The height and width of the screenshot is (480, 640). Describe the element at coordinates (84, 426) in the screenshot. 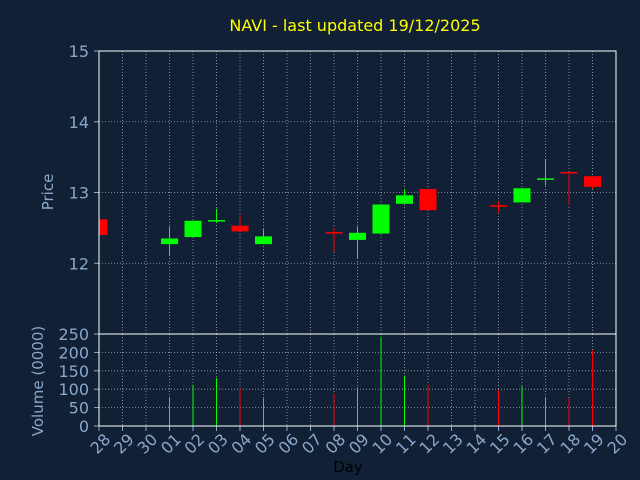

I see `volume-tick-label: 0` at that location.